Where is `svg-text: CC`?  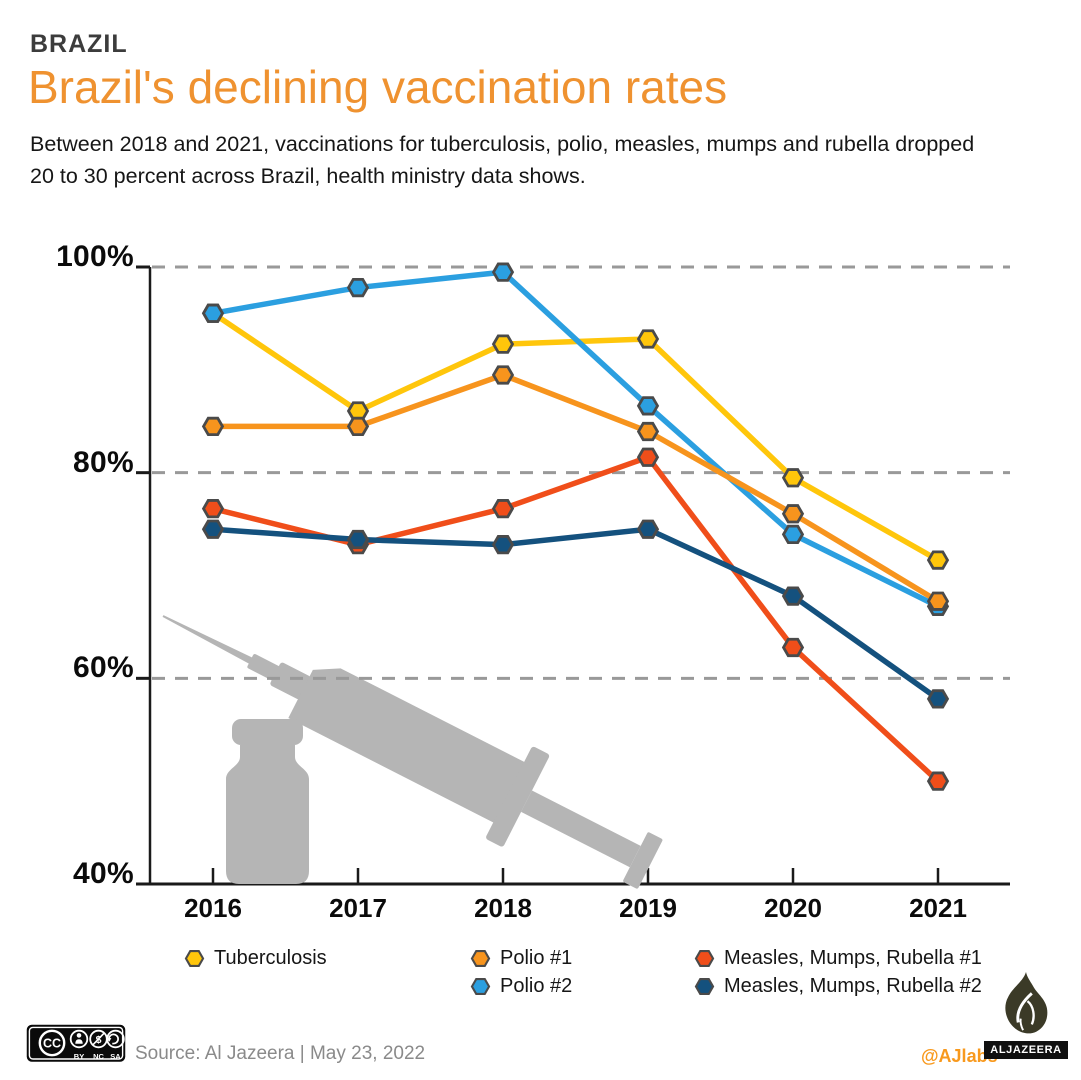
svg-text: CC is located at coordinates (52, 1044).